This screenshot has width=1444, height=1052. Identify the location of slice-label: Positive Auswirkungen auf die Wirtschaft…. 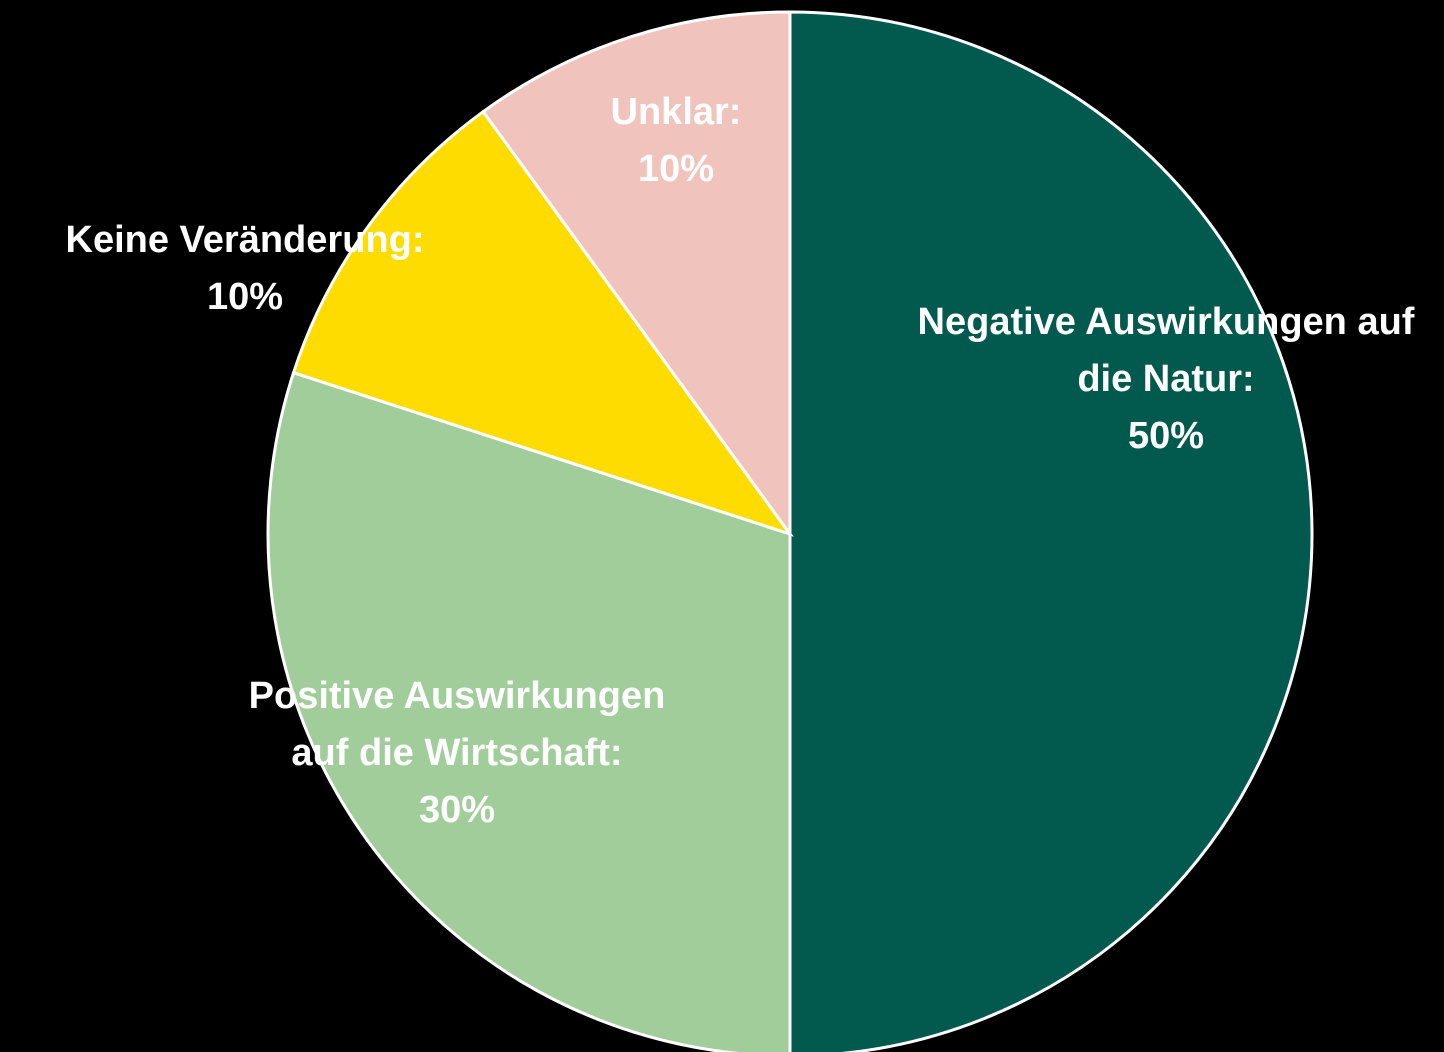
(457, 753).